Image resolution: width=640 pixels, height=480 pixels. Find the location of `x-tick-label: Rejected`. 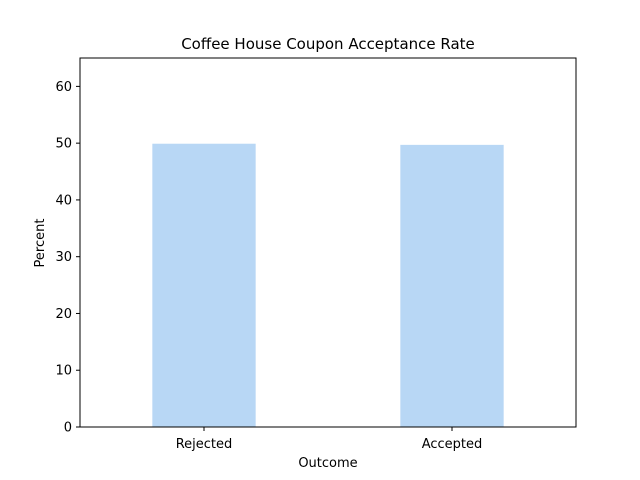

x-tick-label: Rejected is located at coordinates (204, 444).